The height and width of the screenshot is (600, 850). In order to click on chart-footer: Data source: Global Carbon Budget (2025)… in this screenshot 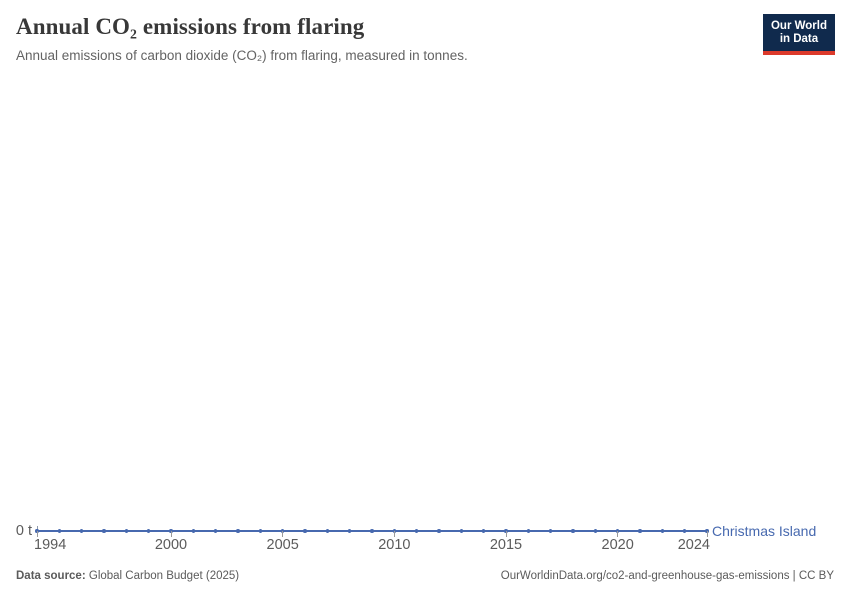, I will do `click(425, 576)`.